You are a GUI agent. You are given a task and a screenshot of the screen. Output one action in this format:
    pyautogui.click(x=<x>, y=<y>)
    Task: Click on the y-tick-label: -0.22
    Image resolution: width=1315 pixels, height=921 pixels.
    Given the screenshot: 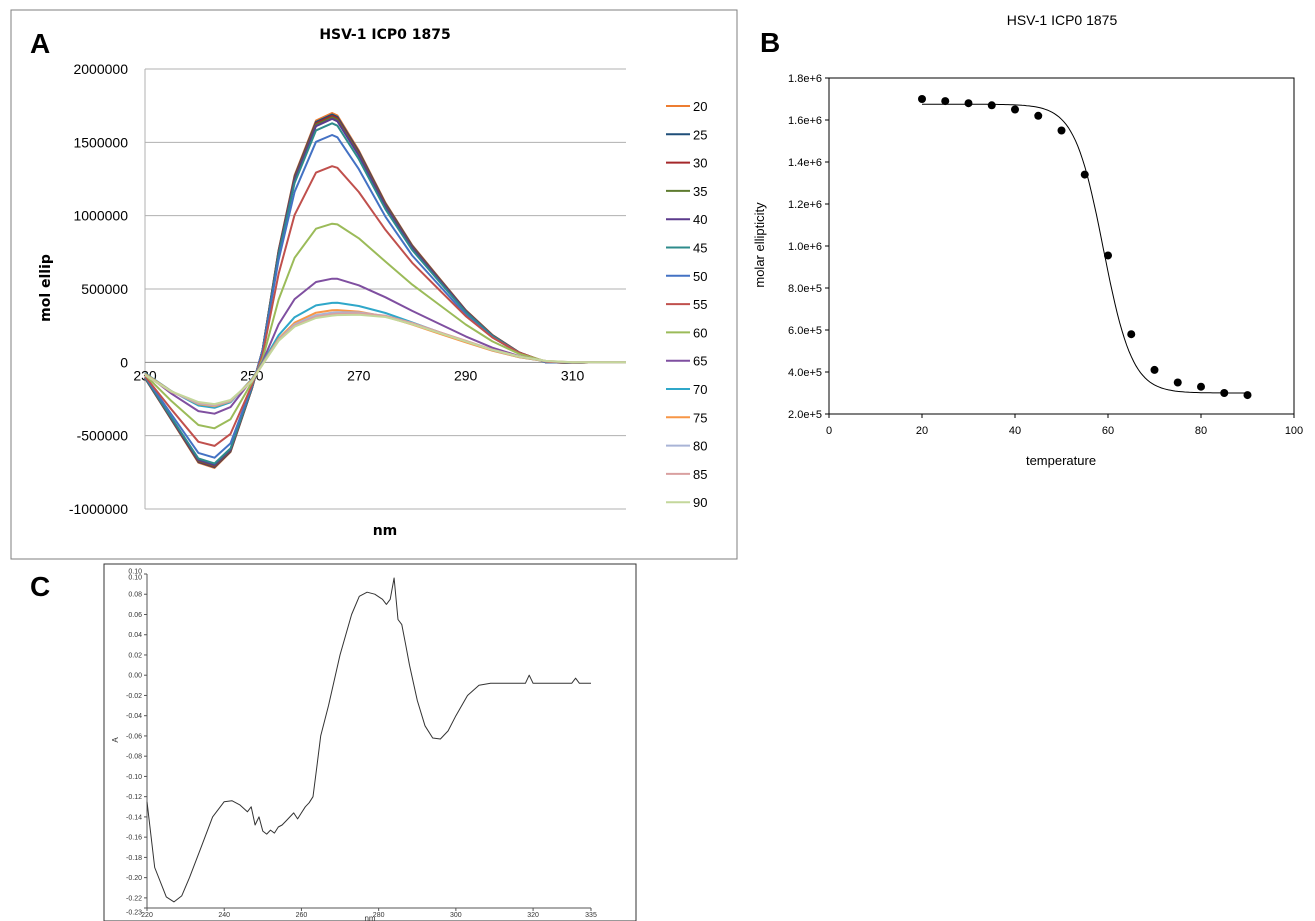 What is the action you would take?
    pyautogui.click(x=134, y=898)
    